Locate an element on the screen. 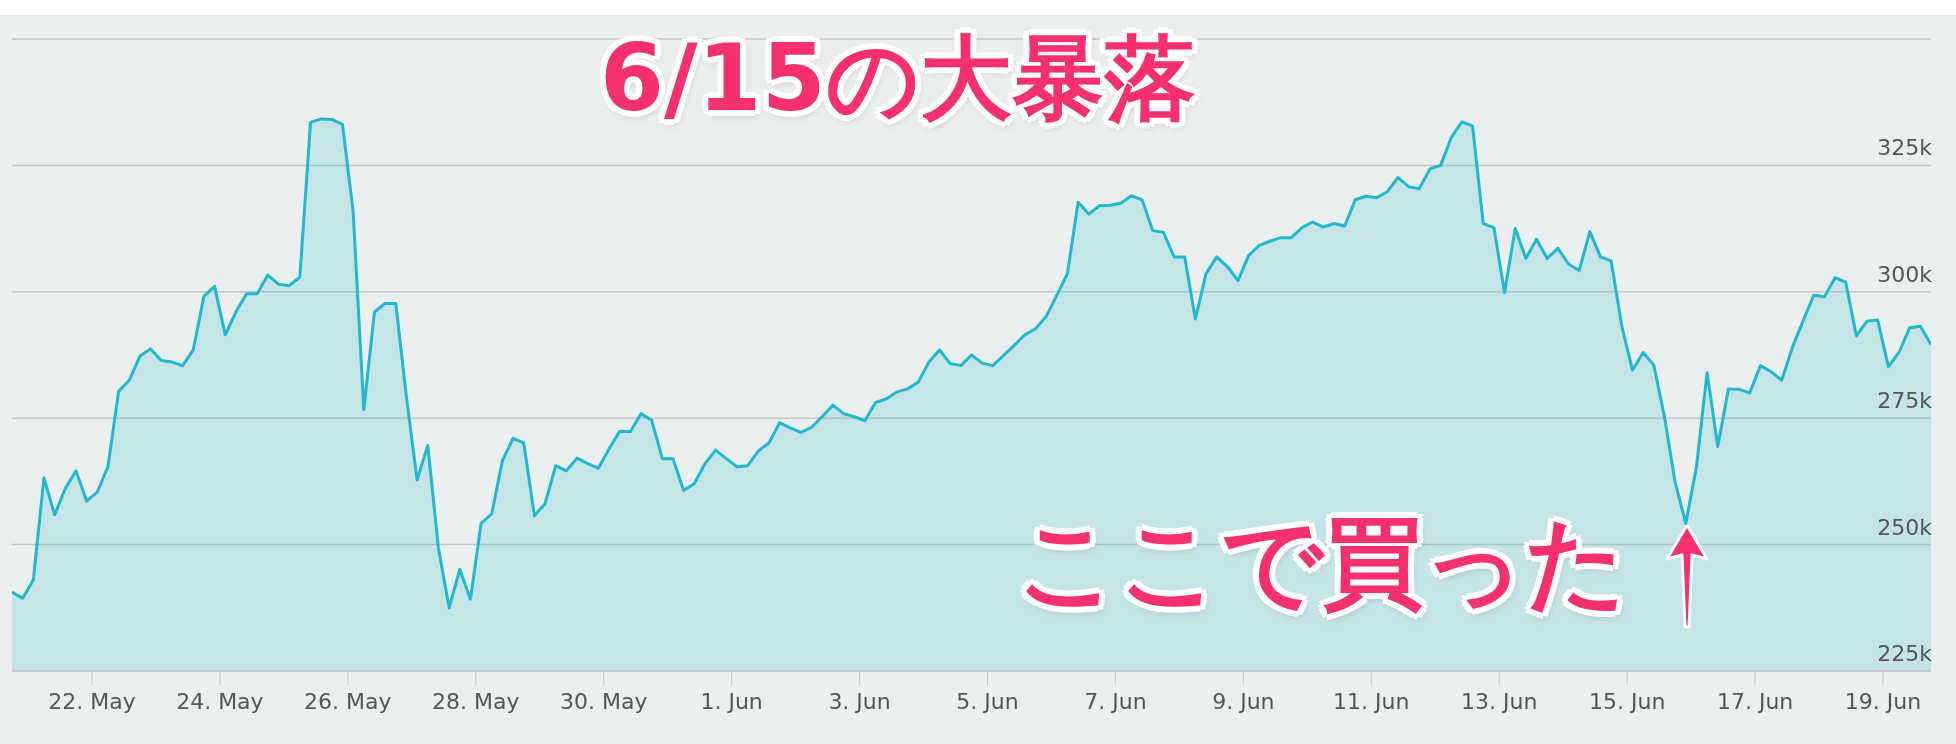 This screenshot has height=744, width=1956. y-tick-label: 275k is located at coordinates (1905, 401).